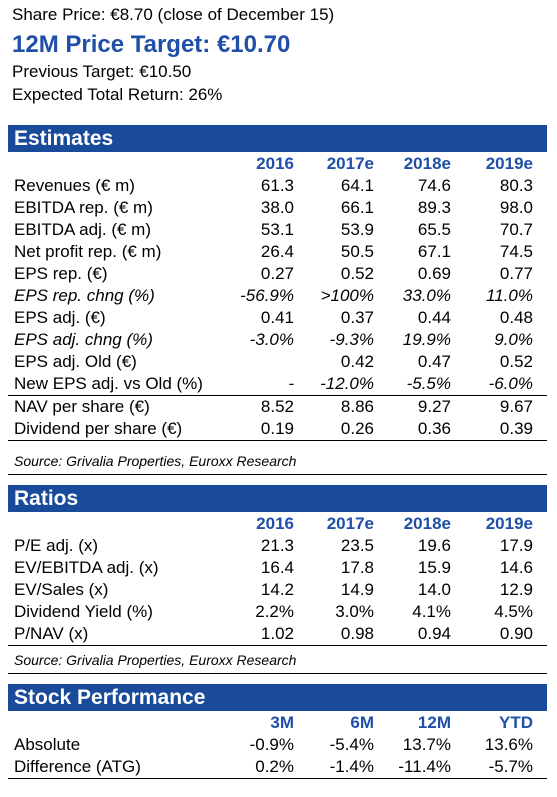 The width and height of the screenshot is (557, 797). I want to click on table-row: EBITDA rep. (€ m) 38.0 66.1 89.3 98.0, so click(277, 208).